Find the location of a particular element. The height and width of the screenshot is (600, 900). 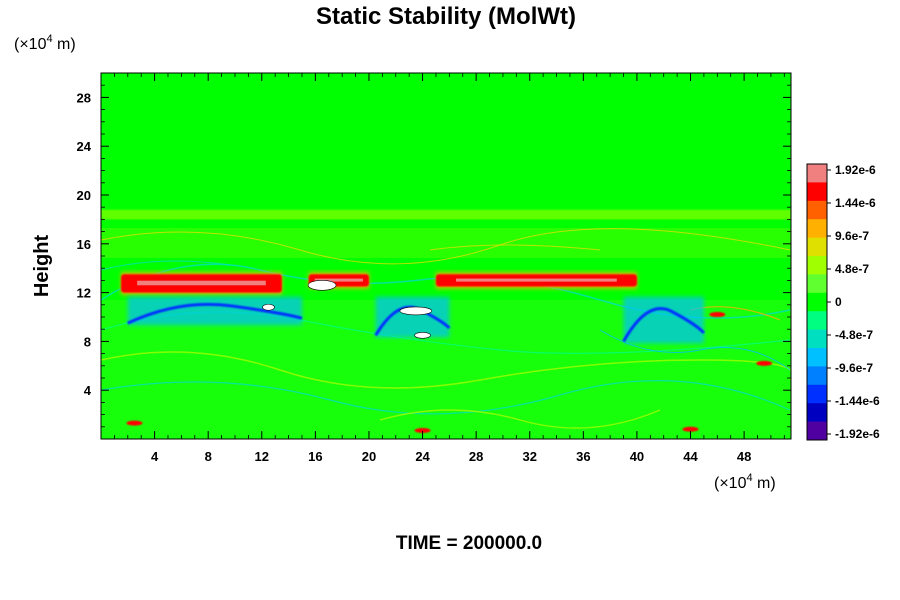

x-tick-label: 16 is located at coordinates (315, 456).